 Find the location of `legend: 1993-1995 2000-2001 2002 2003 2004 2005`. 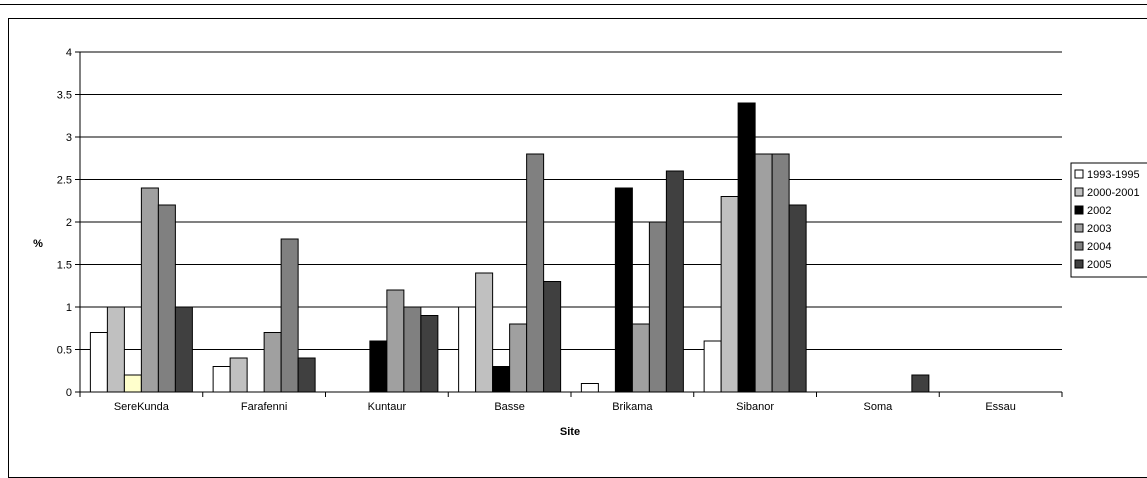

legend: 1993-1995 2000-2001 2002 2003 2004 2005 is located at coordinates (1108, 220).